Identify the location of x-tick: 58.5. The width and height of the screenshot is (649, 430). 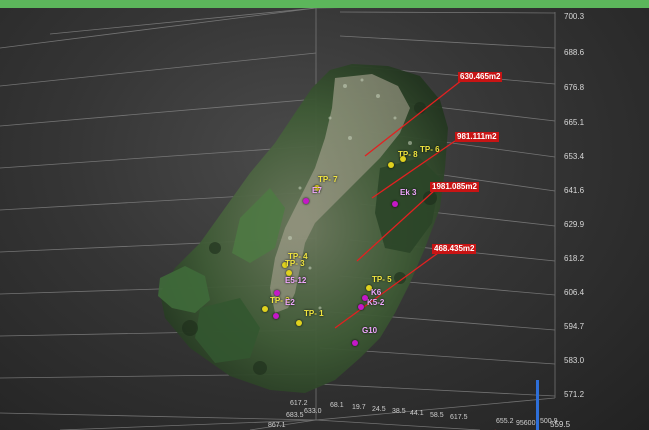
(437, 415).